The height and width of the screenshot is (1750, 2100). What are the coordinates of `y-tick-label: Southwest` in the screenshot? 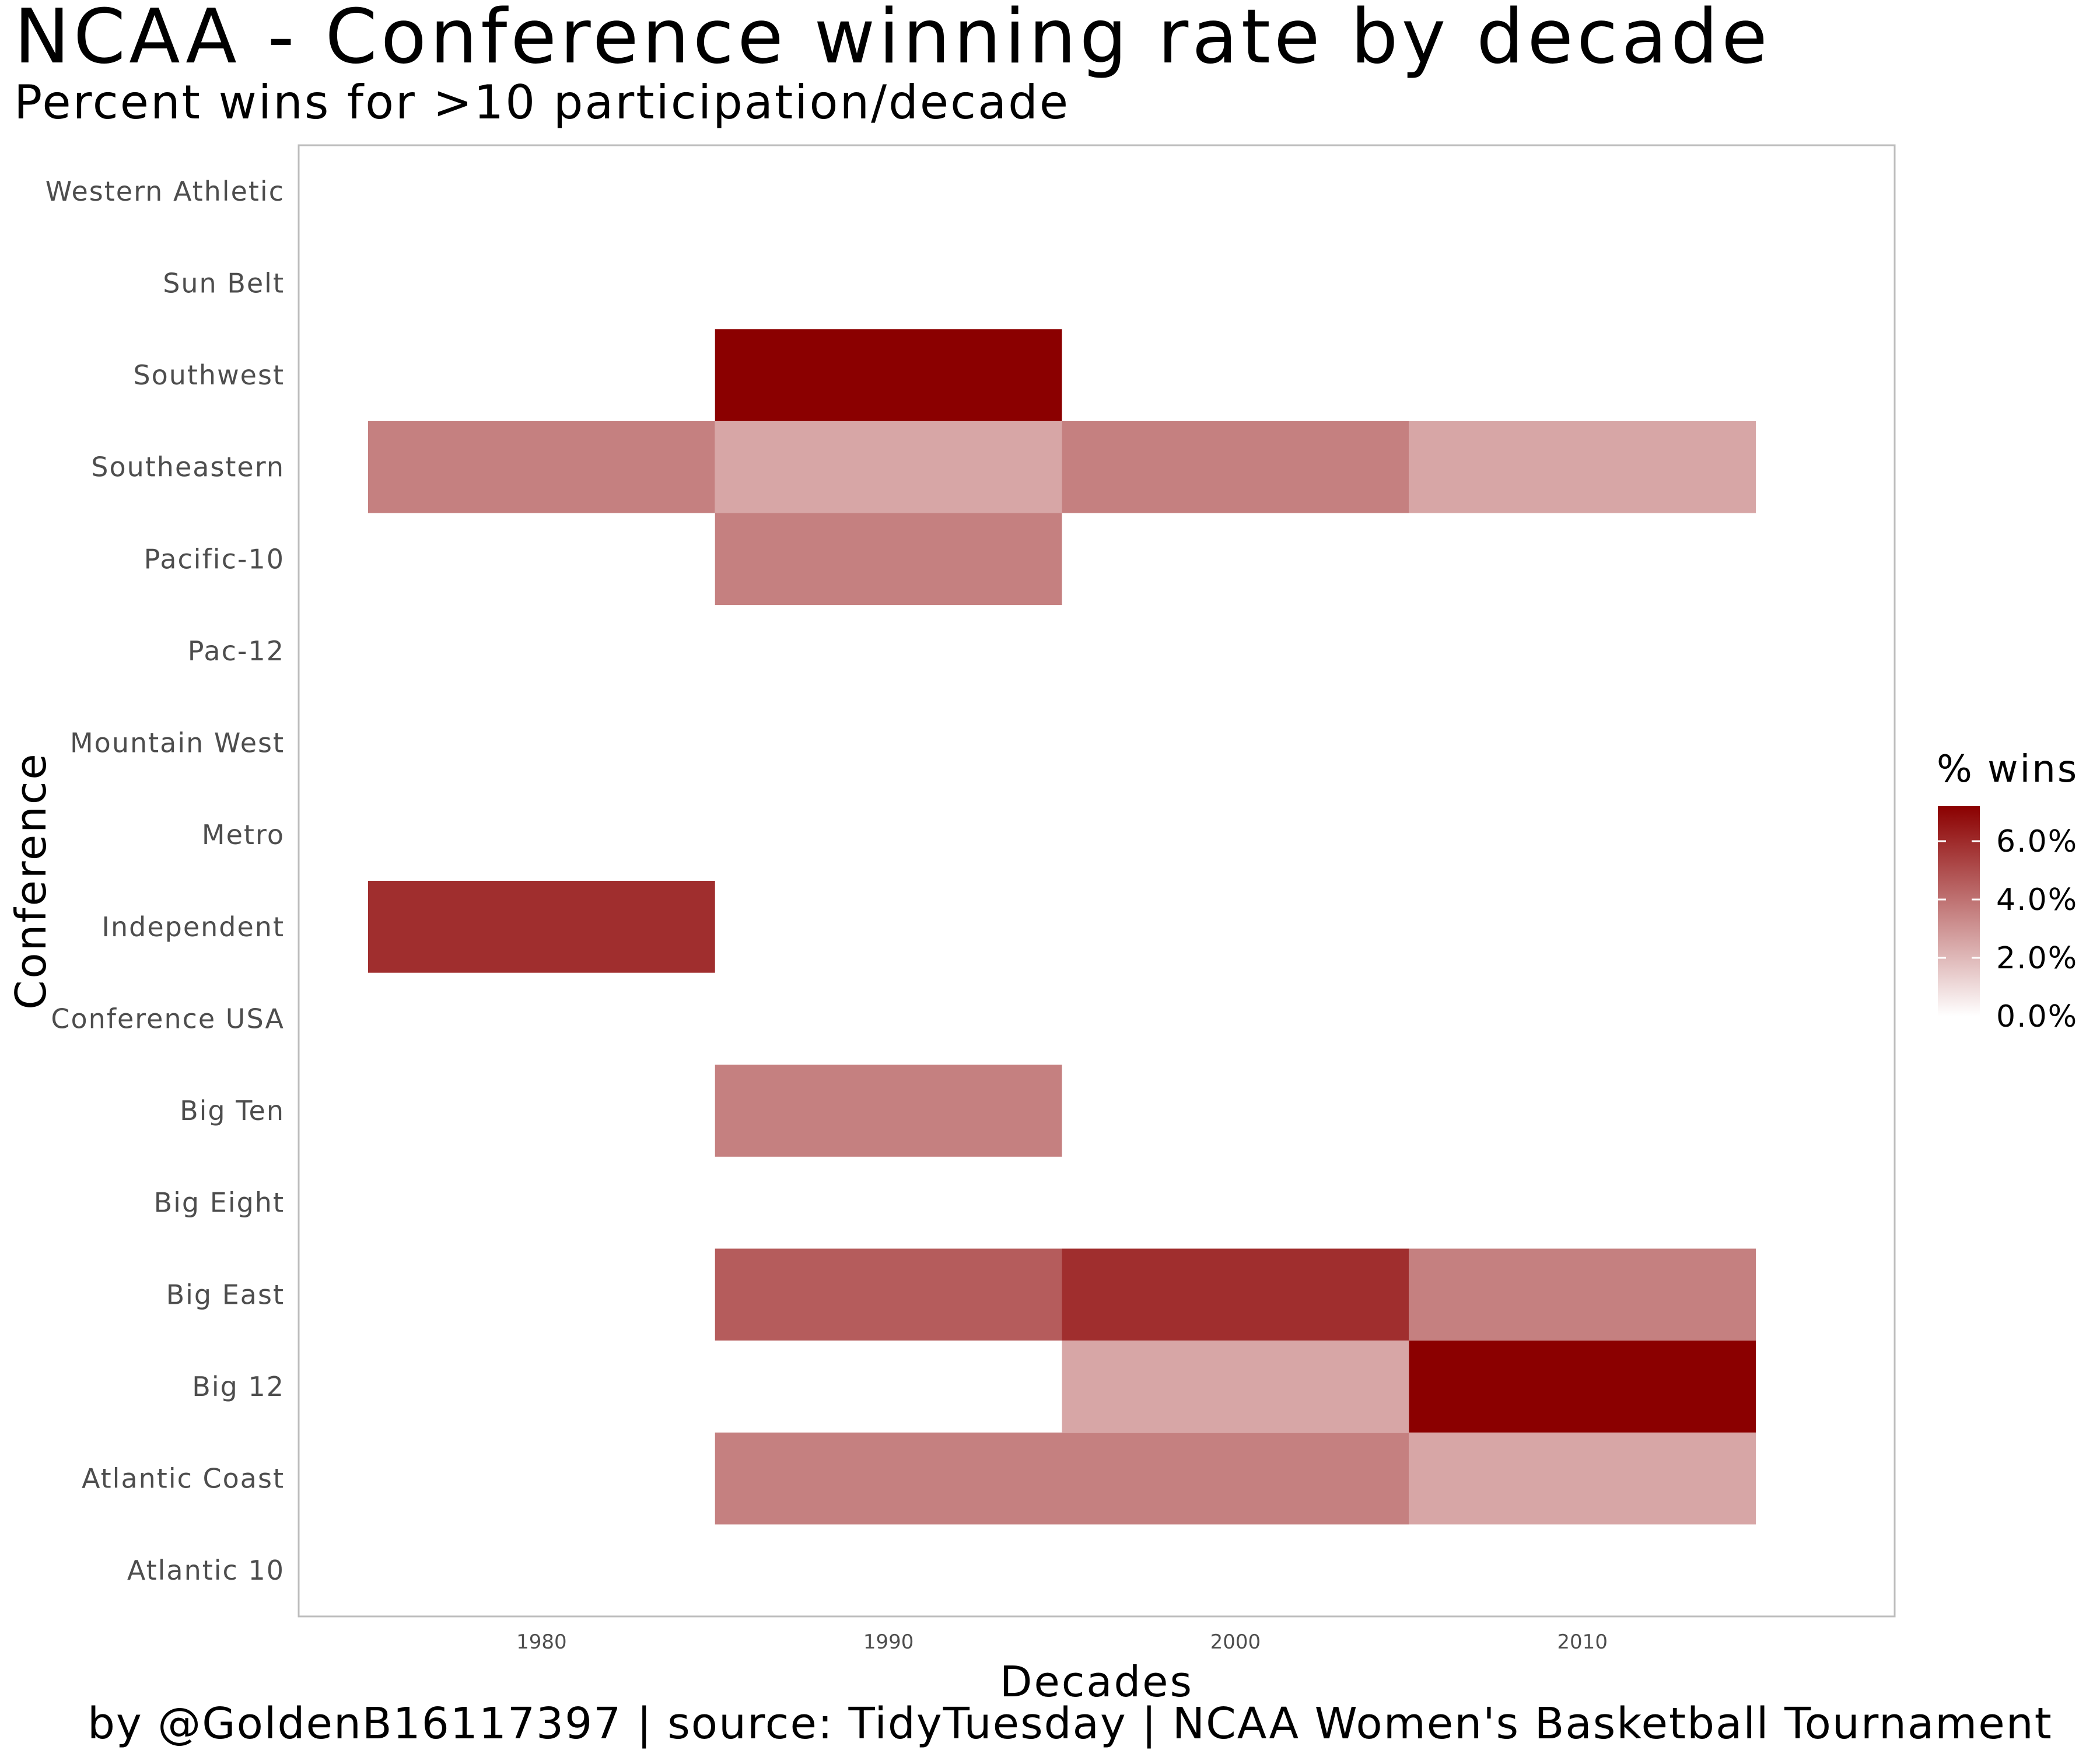 It's located at (209, 375).